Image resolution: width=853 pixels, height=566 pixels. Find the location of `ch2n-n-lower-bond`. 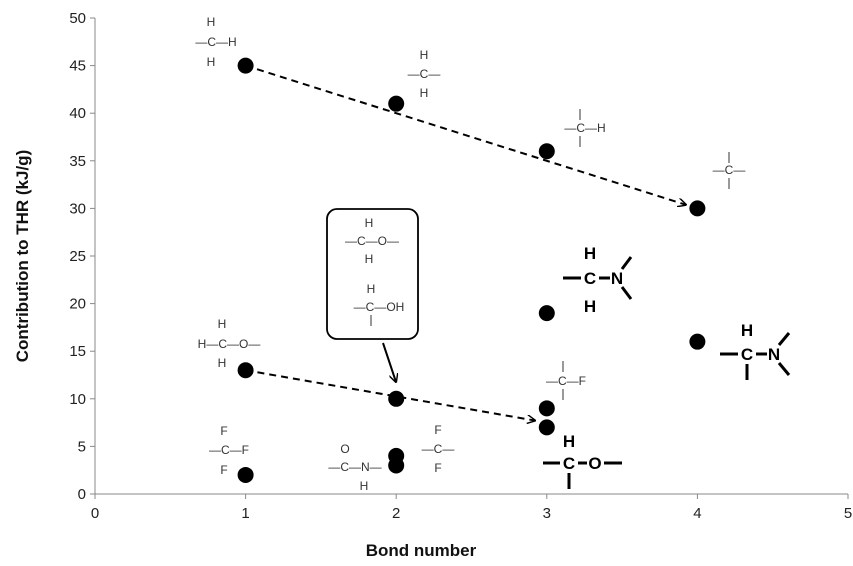

ch2n-n-lower-bond is located at coordinates (626, 293).